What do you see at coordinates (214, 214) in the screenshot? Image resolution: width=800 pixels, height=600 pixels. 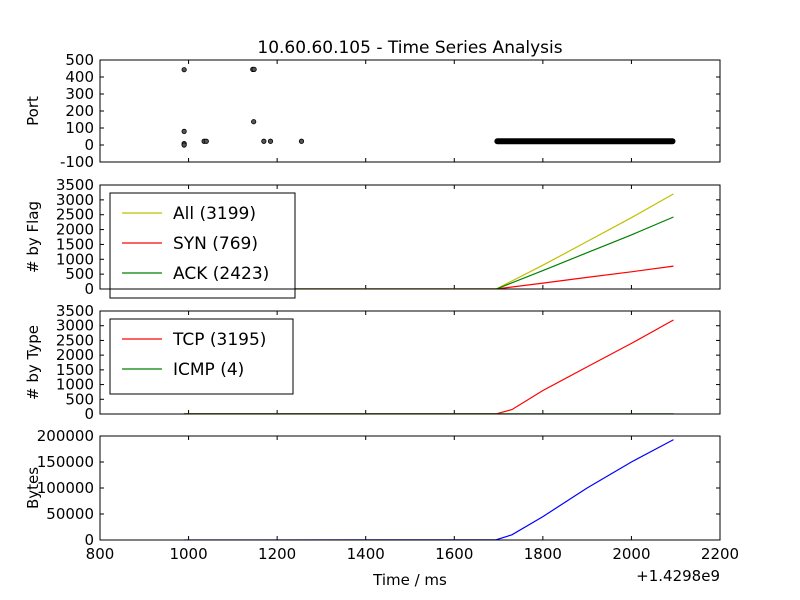 I see `legend-label: All (3199)` at bounding box center [214, 214].